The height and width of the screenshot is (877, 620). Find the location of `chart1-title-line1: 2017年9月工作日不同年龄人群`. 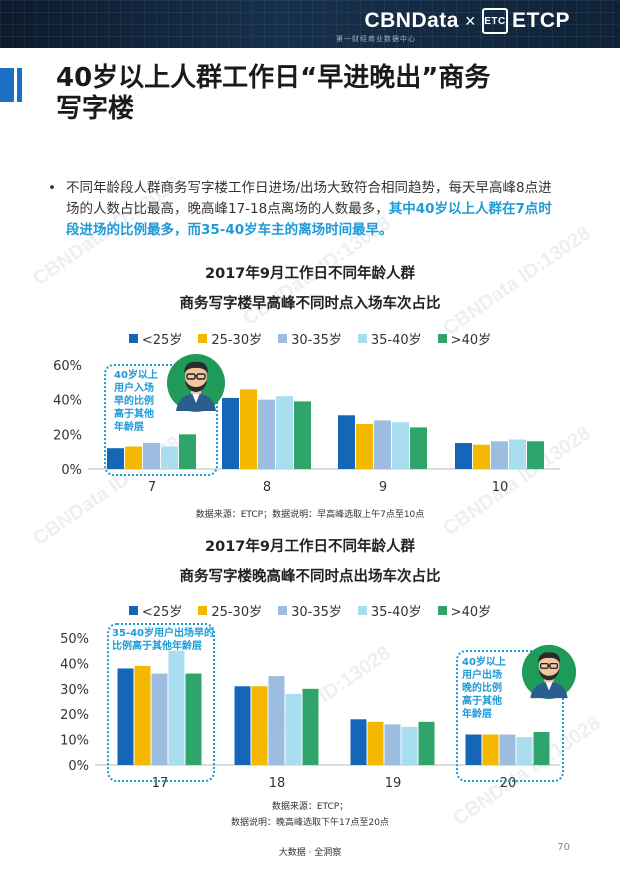

chart1-title-line1: 2017年9月工作日不同年龄人群 is located at coordinates (310, 274).